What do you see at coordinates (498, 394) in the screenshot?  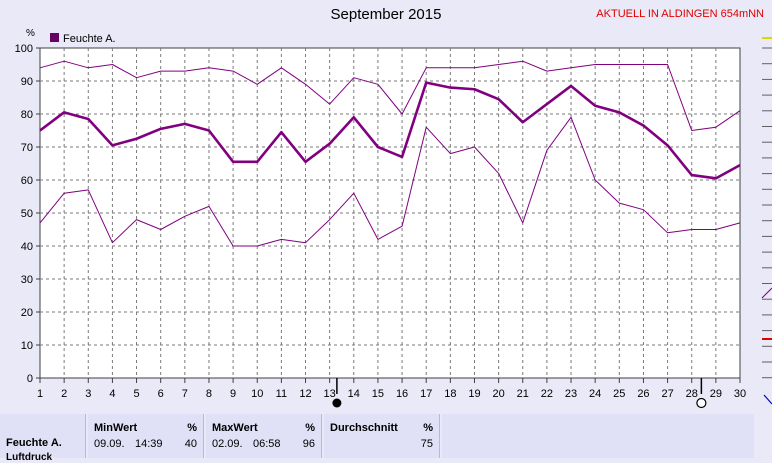 I see `x-tick-label: 20` at bounding box center [498, 394].